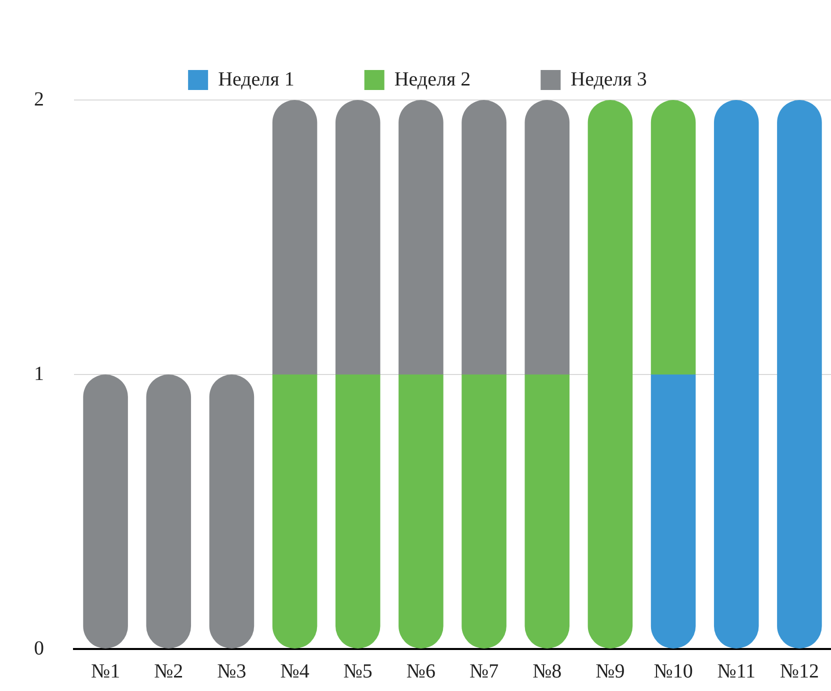 This screenshot has height=691, width=831. I want to click on x-tick-label: №8, so click(547, 671).